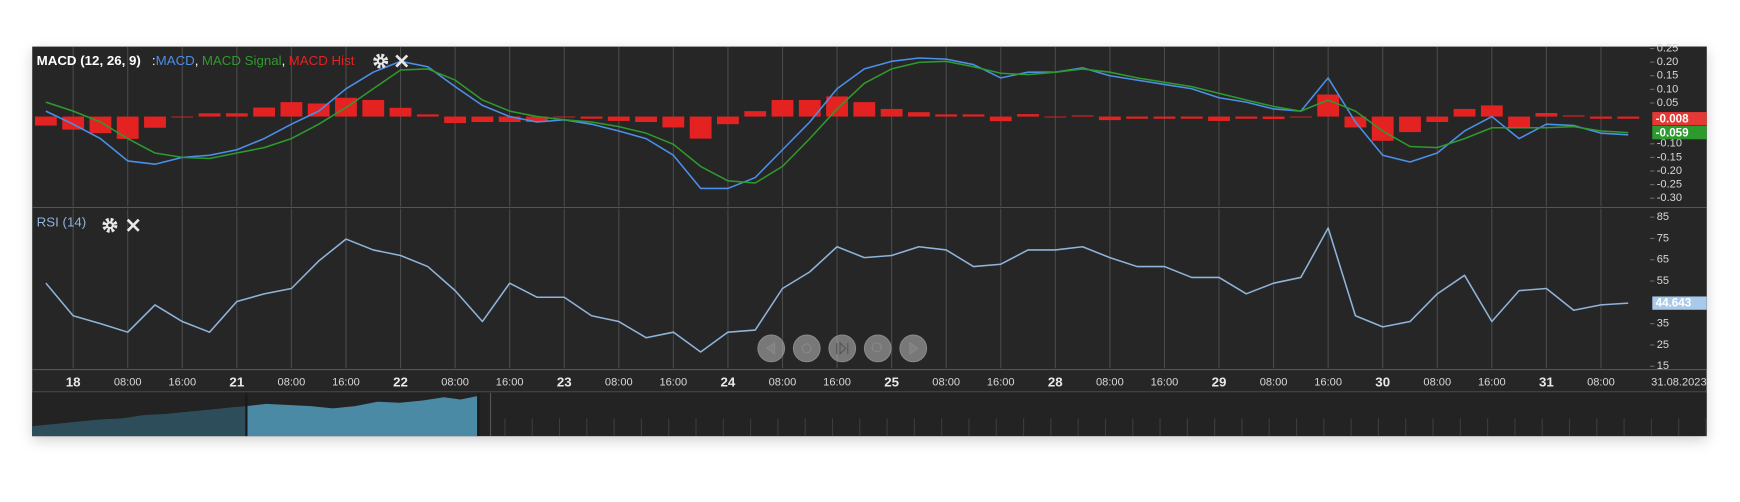  I want to click on y-tick-label: 0.10, so click(1668, 89).